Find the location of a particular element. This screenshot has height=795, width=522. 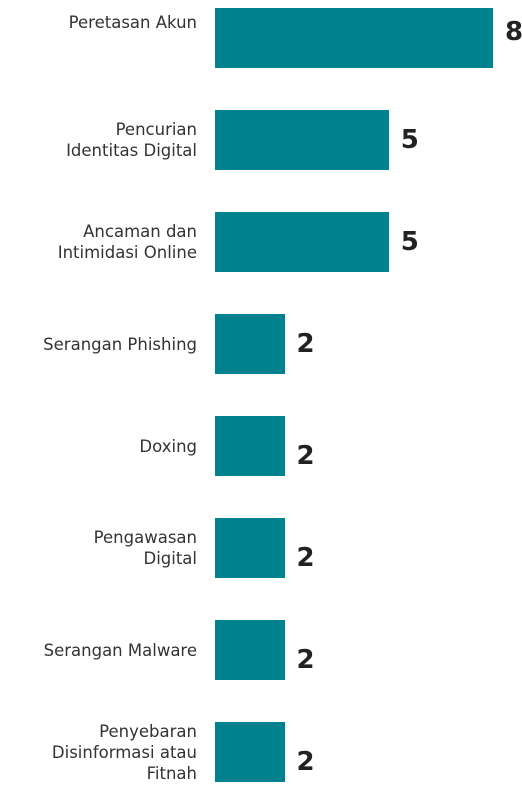

category-label: Penyebaran Disinformasi atau Fitnah is located at coordinates (124, 752).